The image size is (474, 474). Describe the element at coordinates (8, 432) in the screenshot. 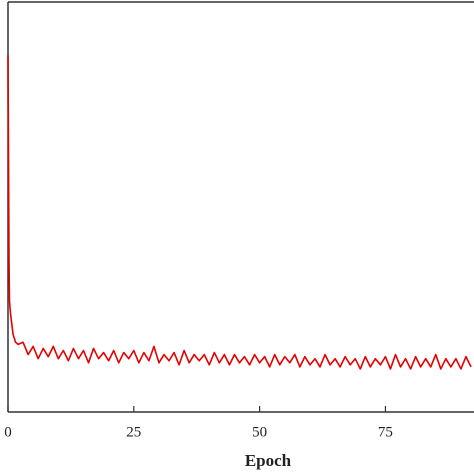

I see `x-tick-label: 0` at that location.